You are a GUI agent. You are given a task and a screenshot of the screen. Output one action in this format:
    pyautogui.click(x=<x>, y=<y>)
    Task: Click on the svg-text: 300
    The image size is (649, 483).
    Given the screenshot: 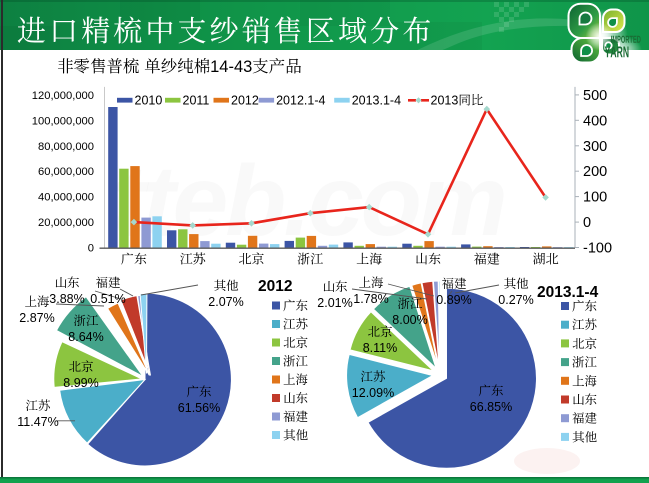 What is the action you would take?
    pyautogui.click(x=595, y=147)
    